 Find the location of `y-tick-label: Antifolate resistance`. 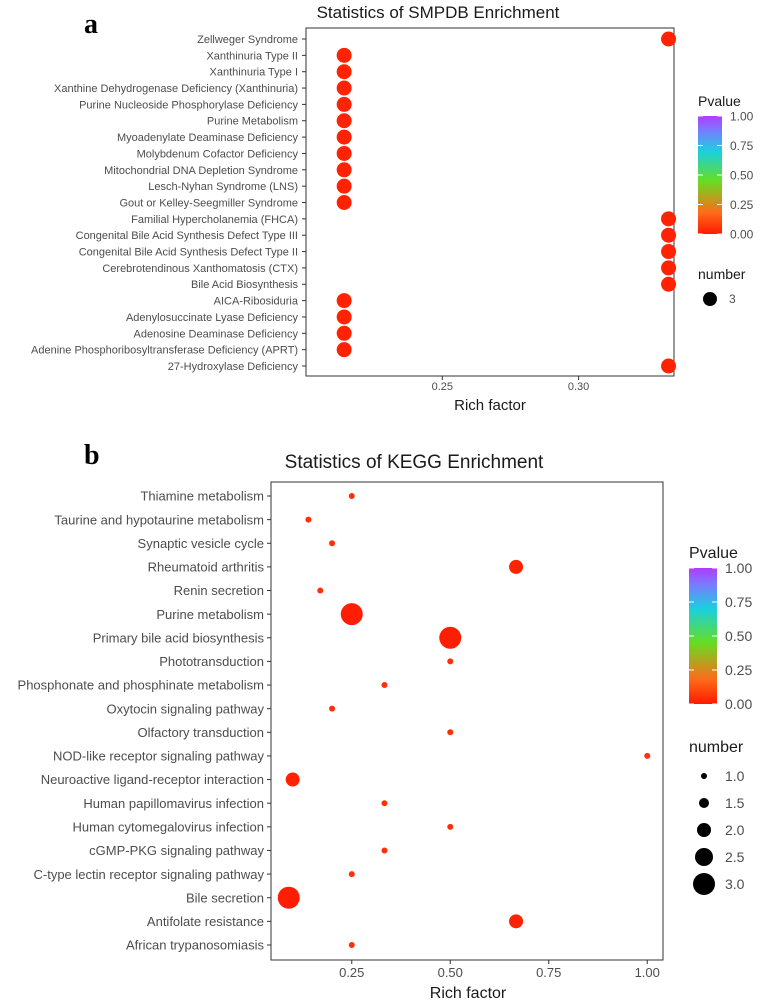

y-tick-label: Antifolate resistance is located at coordinates (205, 921).